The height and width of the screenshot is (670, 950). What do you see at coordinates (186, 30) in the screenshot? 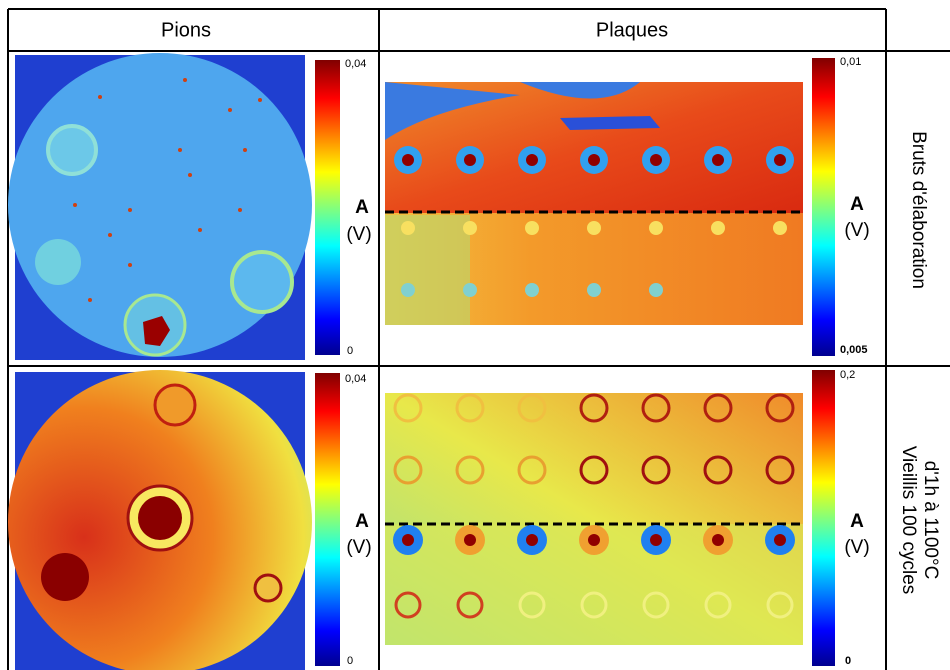
I see `column-header: Pions` at bounding box center [186, 30].